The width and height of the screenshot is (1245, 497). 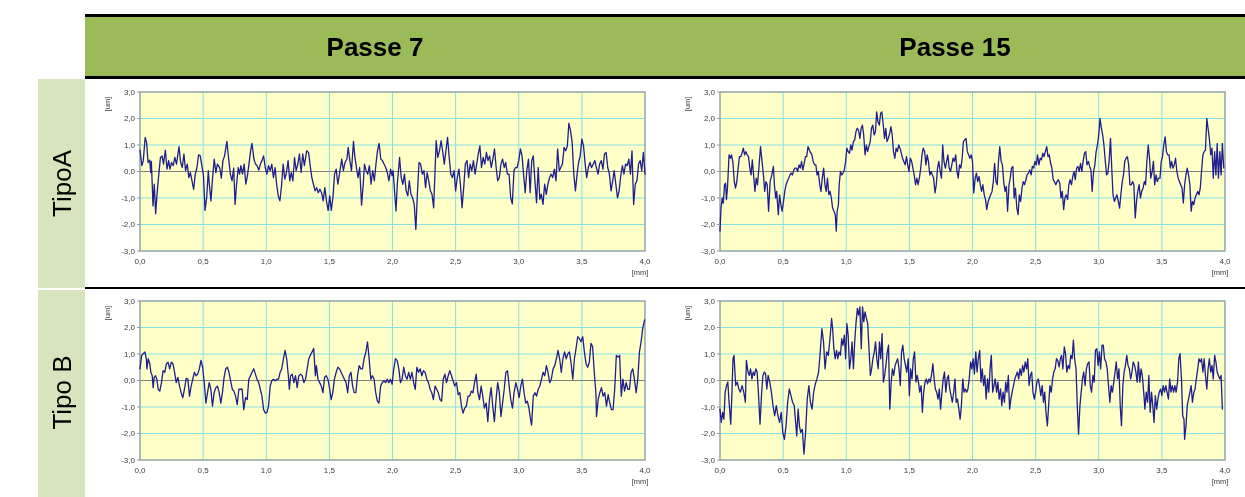 I want to click on category-label: Passe 15, so click(x=955, y=46).